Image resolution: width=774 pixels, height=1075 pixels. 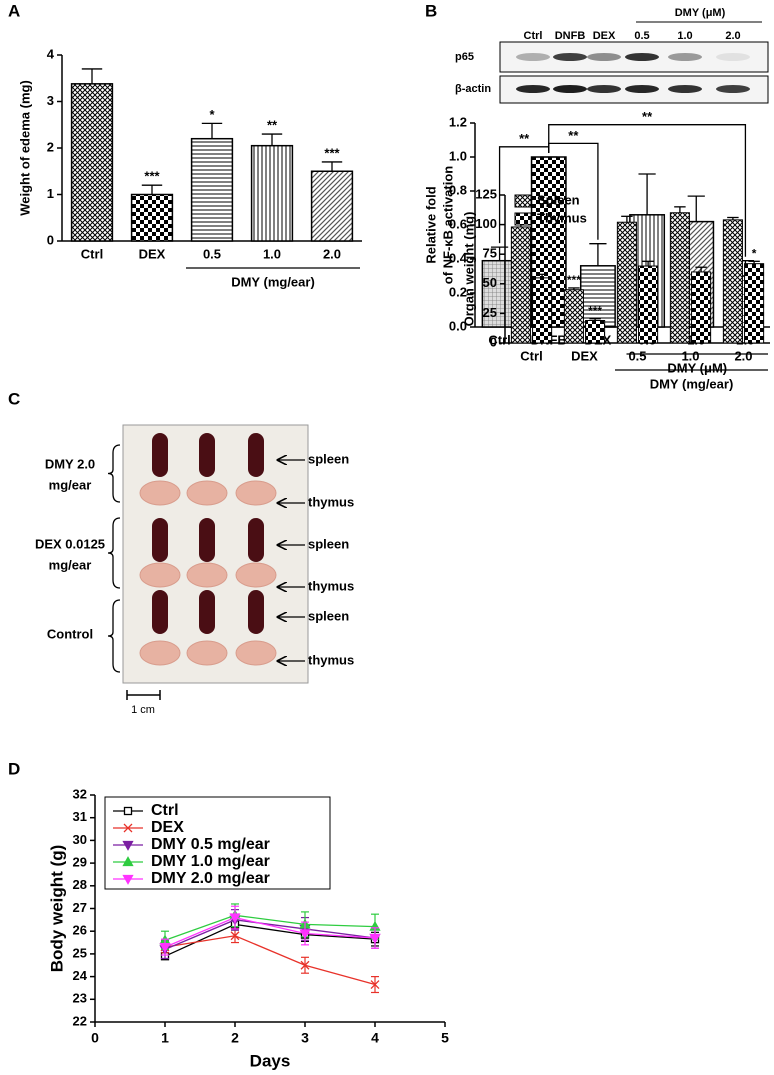 I want to click on x-tick-label: 1, so click(x=165, y=1038).